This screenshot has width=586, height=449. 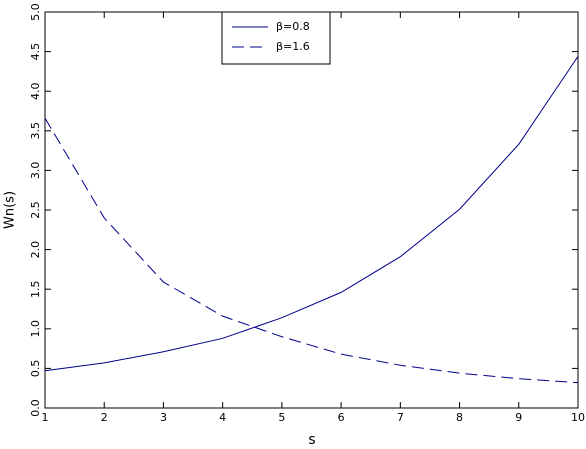 I want to click on y-tick-label: 4.5, so click(x=35, y=52).